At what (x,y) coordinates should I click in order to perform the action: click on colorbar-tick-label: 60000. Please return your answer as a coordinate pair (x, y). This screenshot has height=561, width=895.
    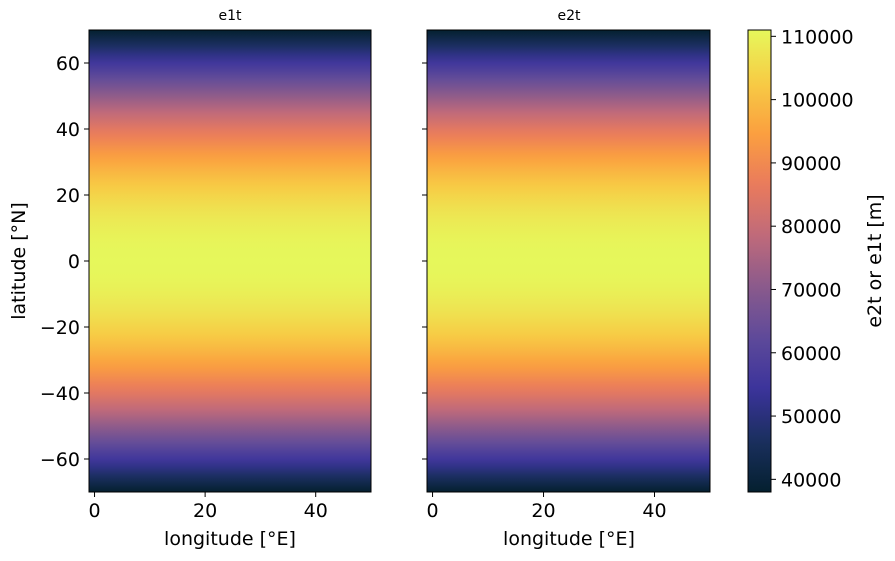
    Looking at the image, I should click on (811, 354).